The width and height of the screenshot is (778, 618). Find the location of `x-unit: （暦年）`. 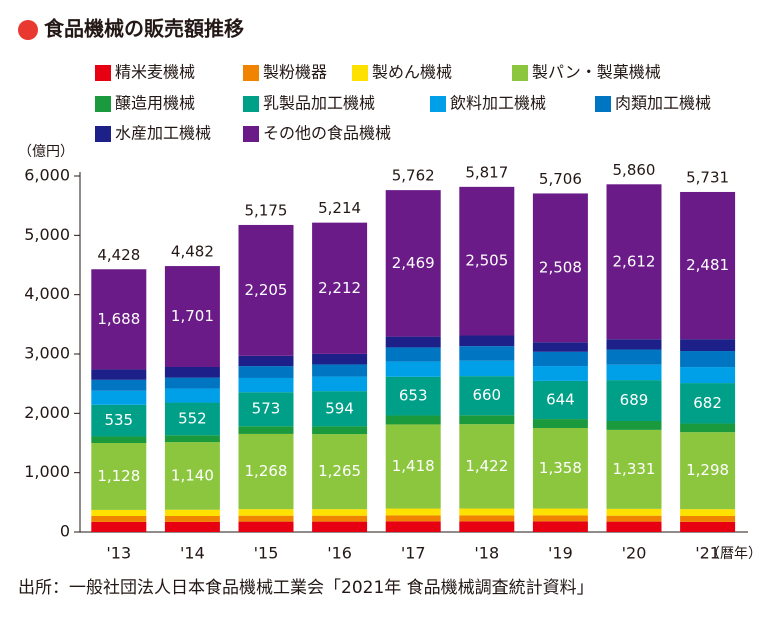

x-unit: （暦年） is located at coordinates (734, 554).